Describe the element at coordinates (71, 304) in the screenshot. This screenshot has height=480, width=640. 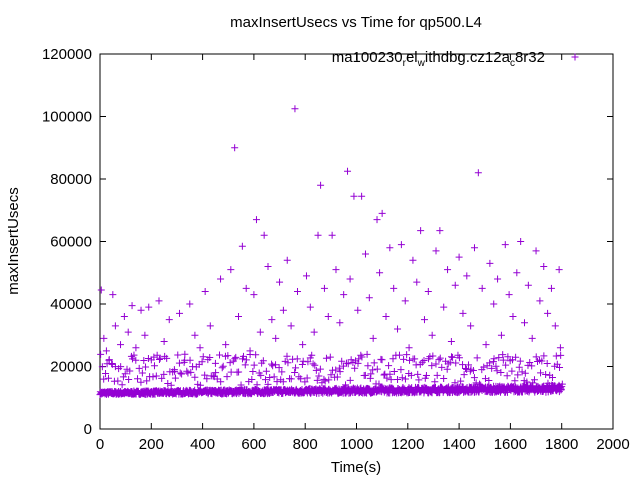
I see `y-tick-label: 40000` at that location.